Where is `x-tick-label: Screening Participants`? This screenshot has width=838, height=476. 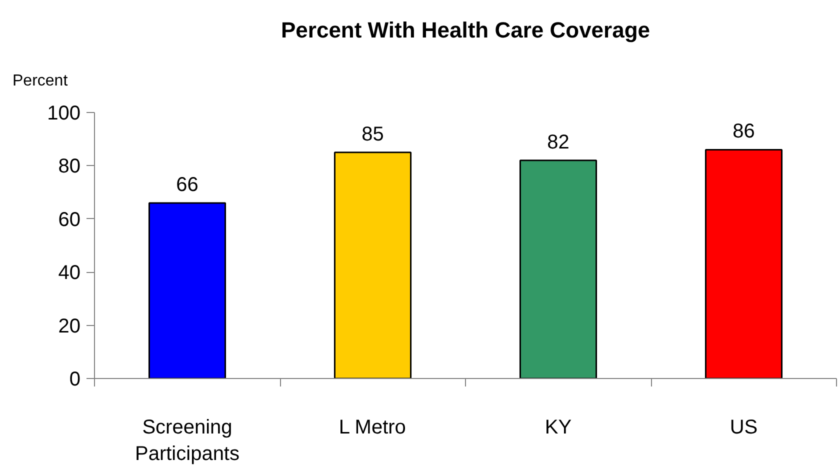
x-tick-label: Screening Participants is located at coordinates (187, 440).